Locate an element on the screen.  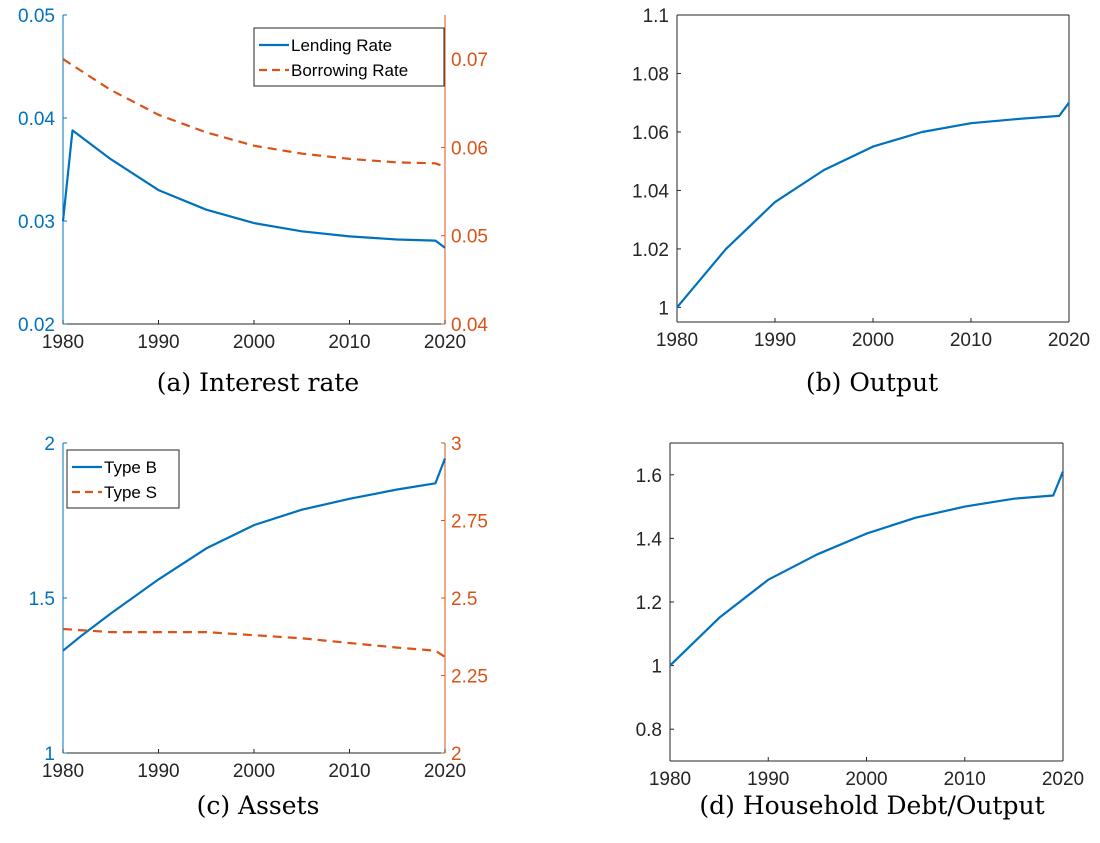
y-tick-label: 1.6 is located at coordinates (649, 476).